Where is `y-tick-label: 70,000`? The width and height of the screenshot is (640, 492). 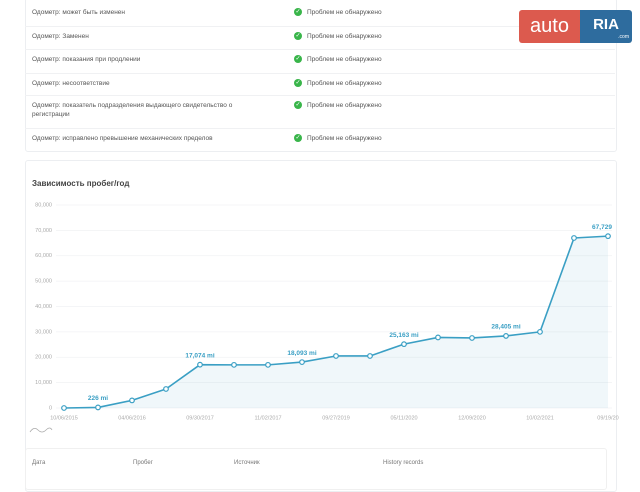
y-tick-label: 70,000 is located at coordinates (43, 231).